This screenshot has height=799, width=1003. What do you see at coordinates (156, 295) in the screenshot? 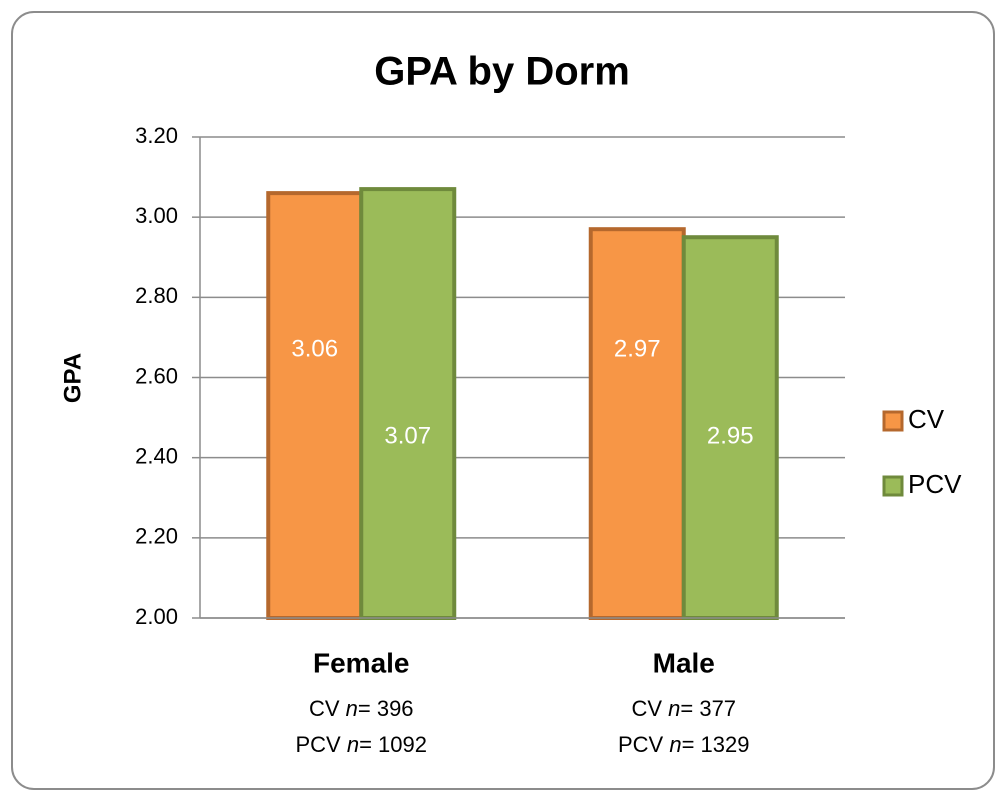
I see `y-tick-label: 2.80` at bounding box center [156, 295].